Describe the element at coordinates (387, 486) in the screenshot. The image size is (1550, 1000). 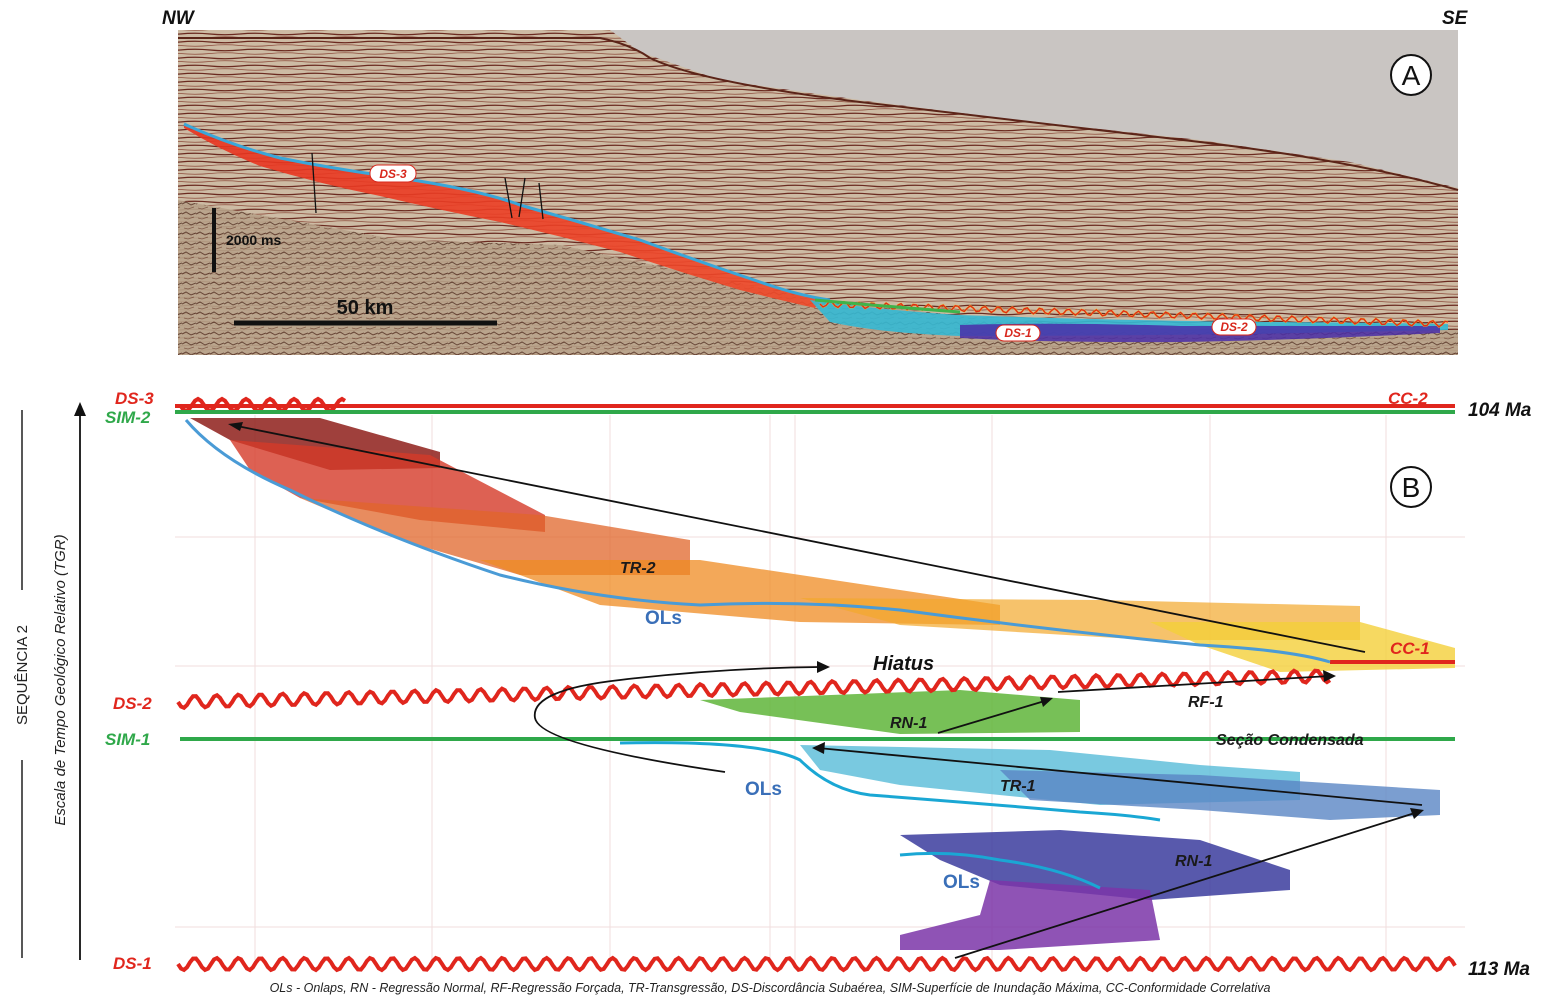
I see `smear-red` at that location.